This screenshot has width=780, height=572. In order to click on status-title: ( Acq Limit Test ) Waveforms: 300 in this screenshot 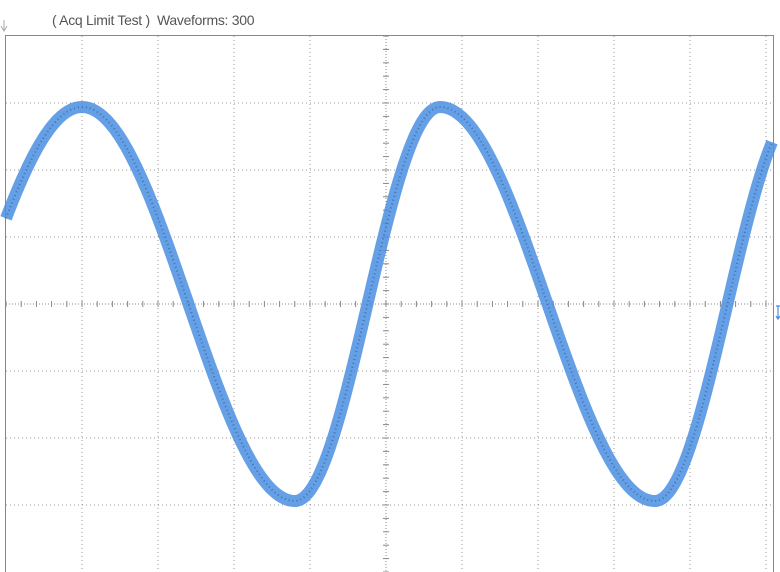, I will do `click(153, 20)`.